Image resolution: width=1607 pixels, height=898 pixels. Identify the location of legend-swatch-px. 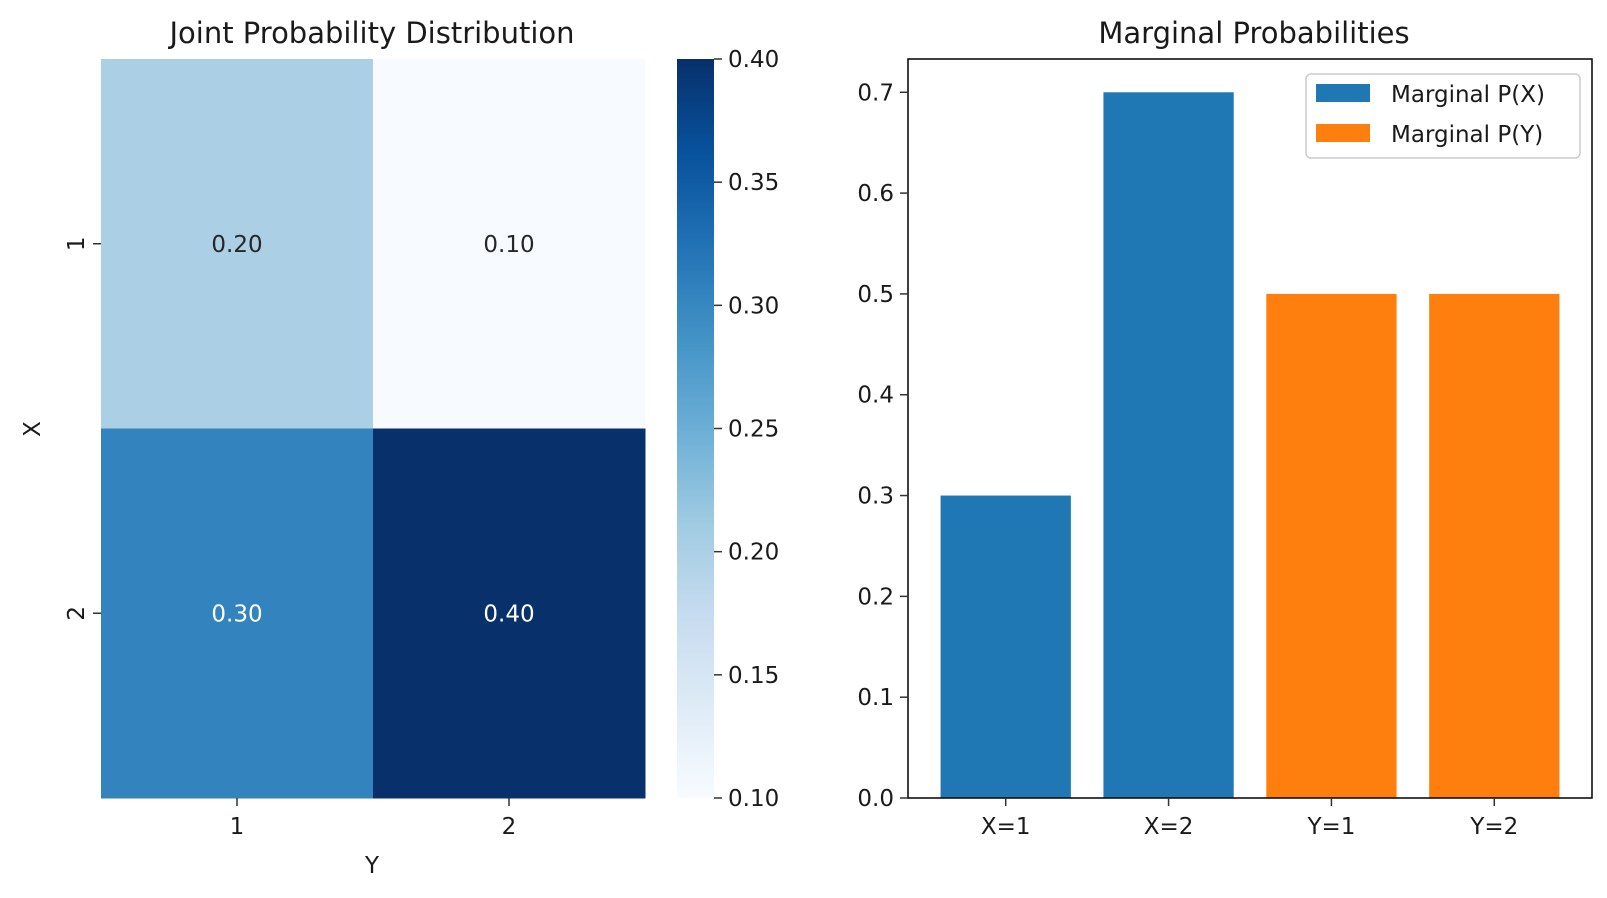
(1343, 93).